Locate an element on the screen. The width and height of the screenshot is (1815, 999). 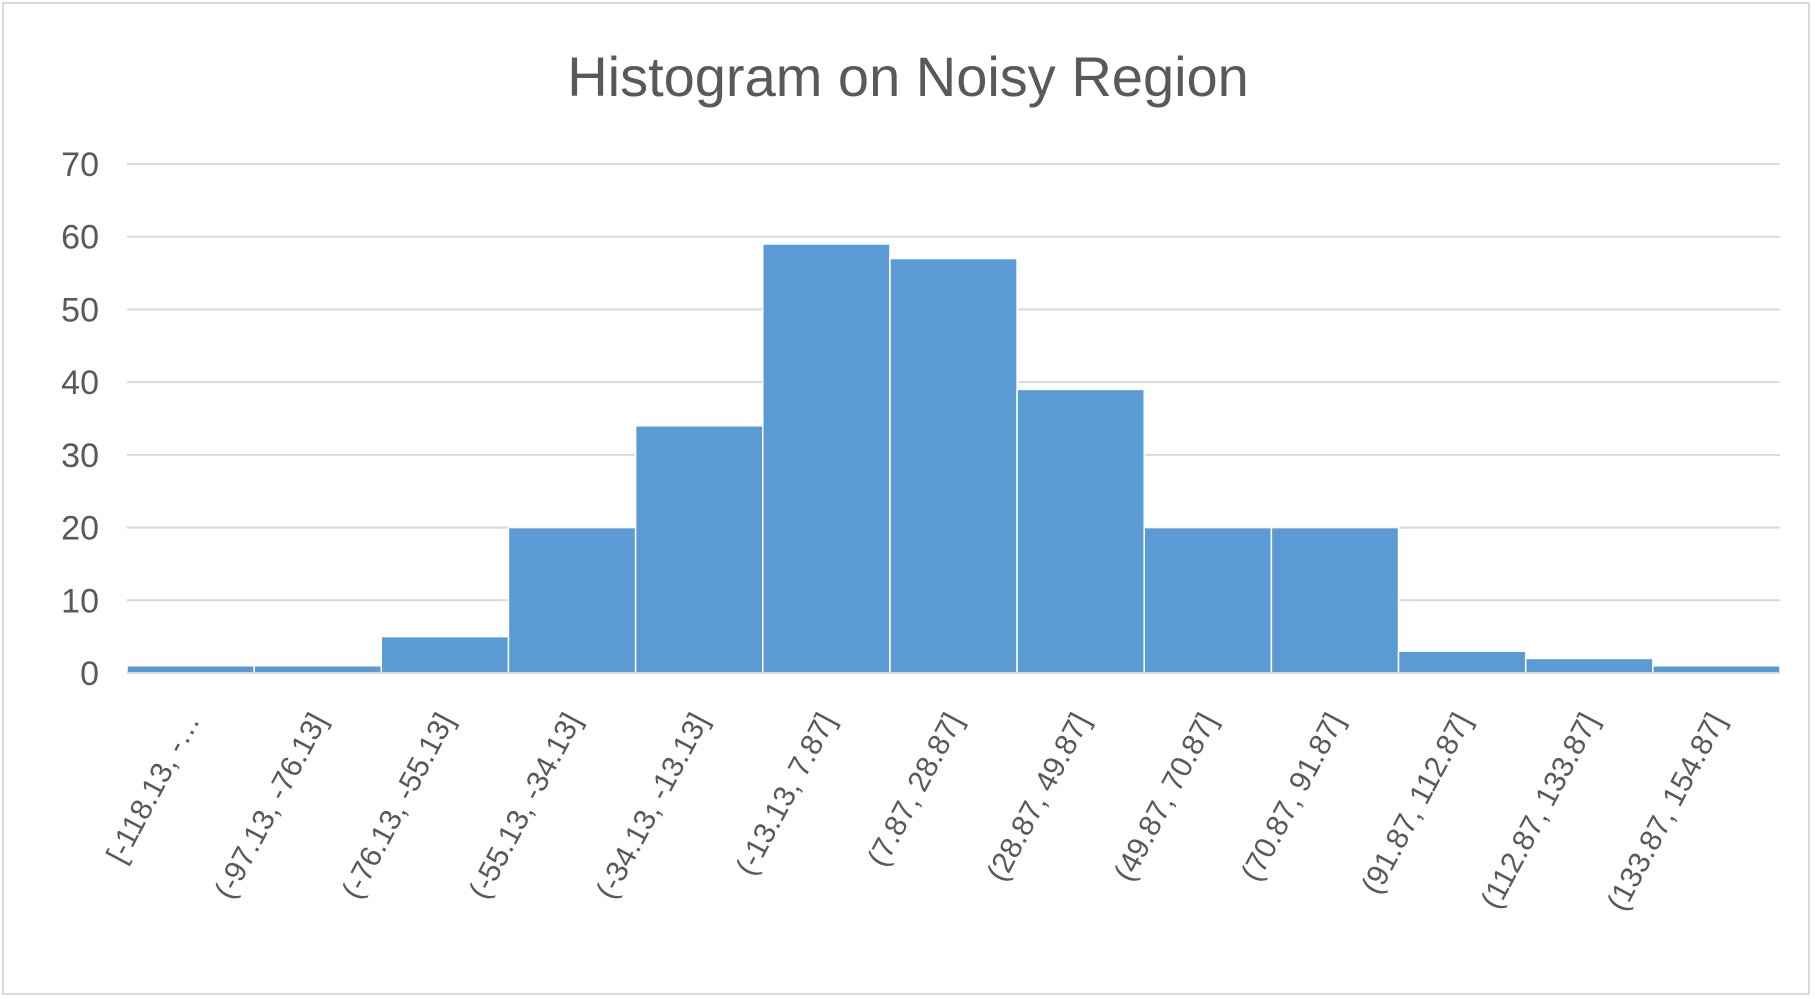
x-tick-label: (91.87, 112.87] is located at coordinates (1416, 804).